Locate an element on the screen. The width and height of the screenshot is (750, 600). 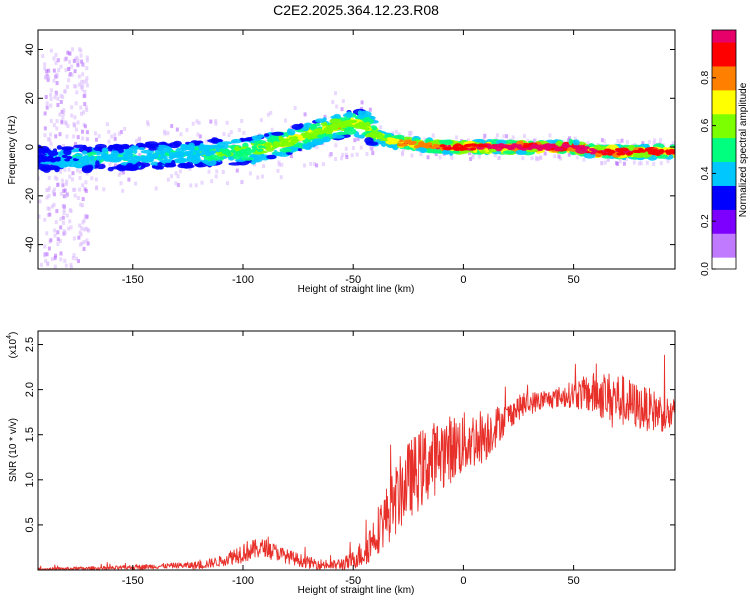
colorbar-ticks: 0.0 0.2 0.4 0.6 0.8 is located at coordinates (708, 173).